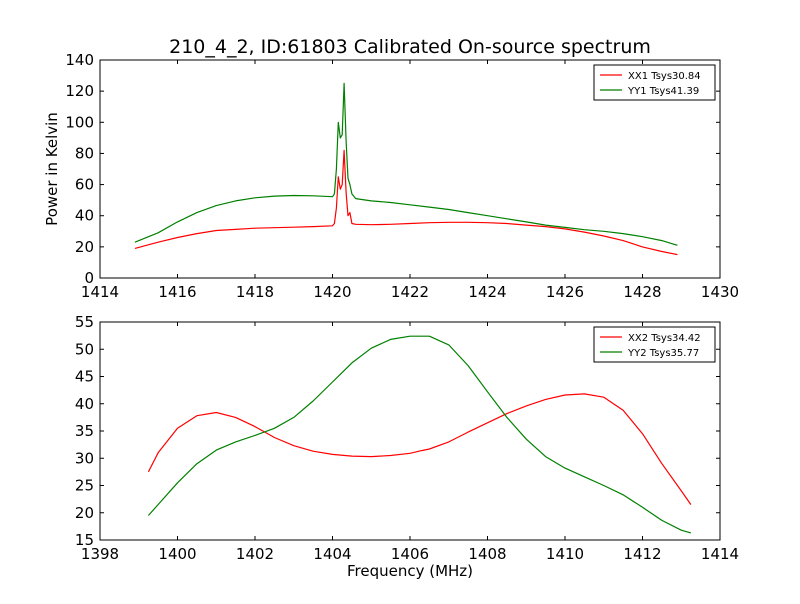  Describe the element at coordinates (84, 153) in the screenshot. I see `y-tick-label: 80` at that location.